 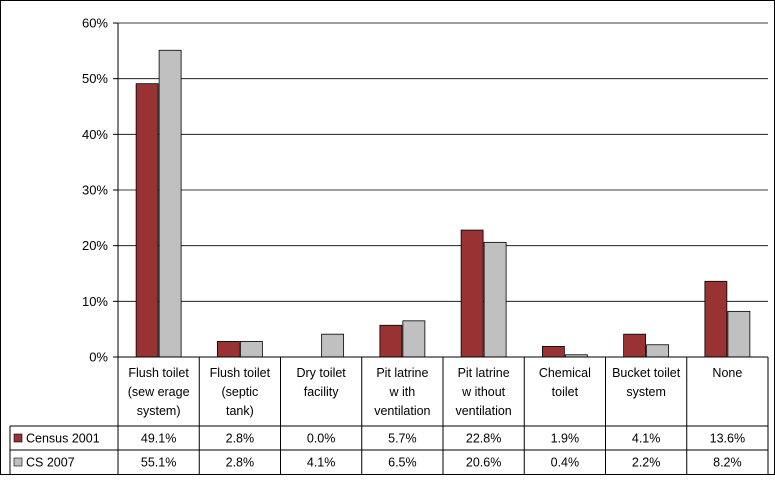 I want to click on data-label: 22.8%, so click(x=483, y=439).